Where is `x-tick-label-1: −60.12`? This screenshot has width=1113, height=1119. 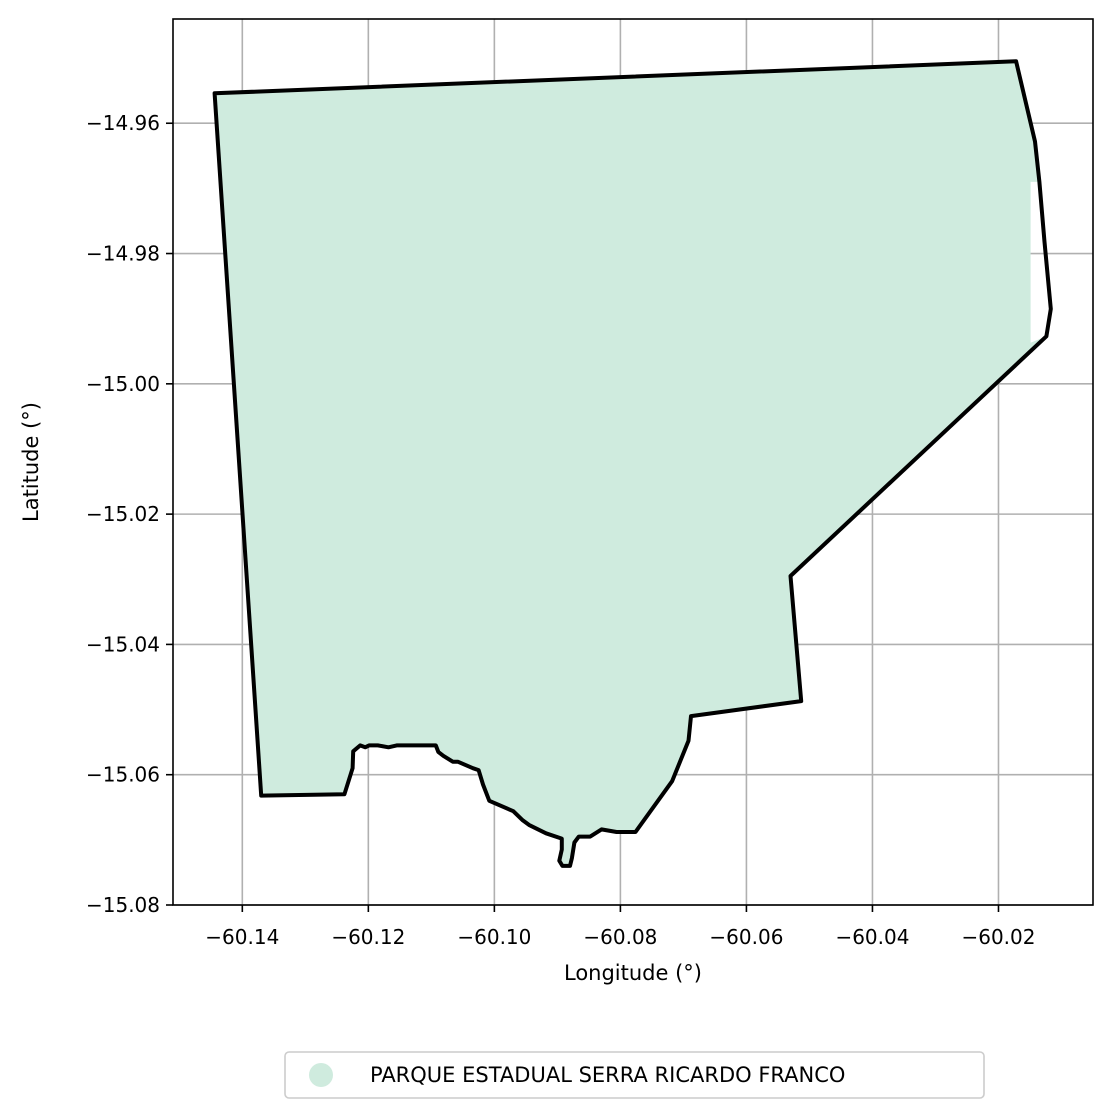
x-tick-label-1: −60.12 is located at coordinates (368, 937).